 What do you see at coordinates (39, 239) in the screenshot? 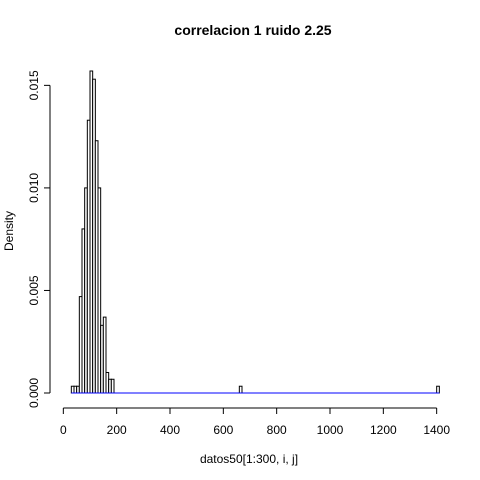
I see `y-axis: 0.000 0.005 0.010 0.015` at bounding box center [39, 239].